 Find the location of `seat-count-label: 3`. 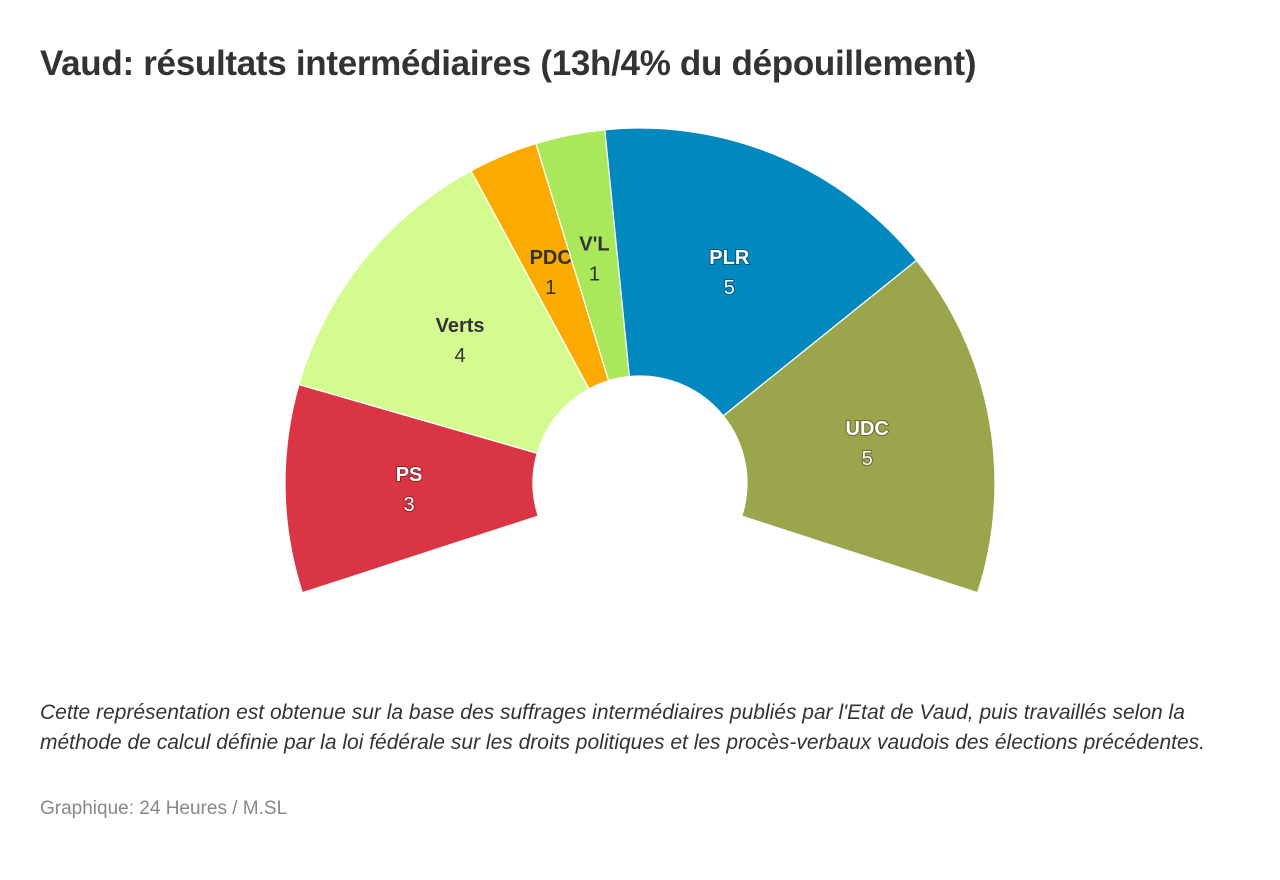

seat-count-label: 3 is located at coordinates (408, 505).